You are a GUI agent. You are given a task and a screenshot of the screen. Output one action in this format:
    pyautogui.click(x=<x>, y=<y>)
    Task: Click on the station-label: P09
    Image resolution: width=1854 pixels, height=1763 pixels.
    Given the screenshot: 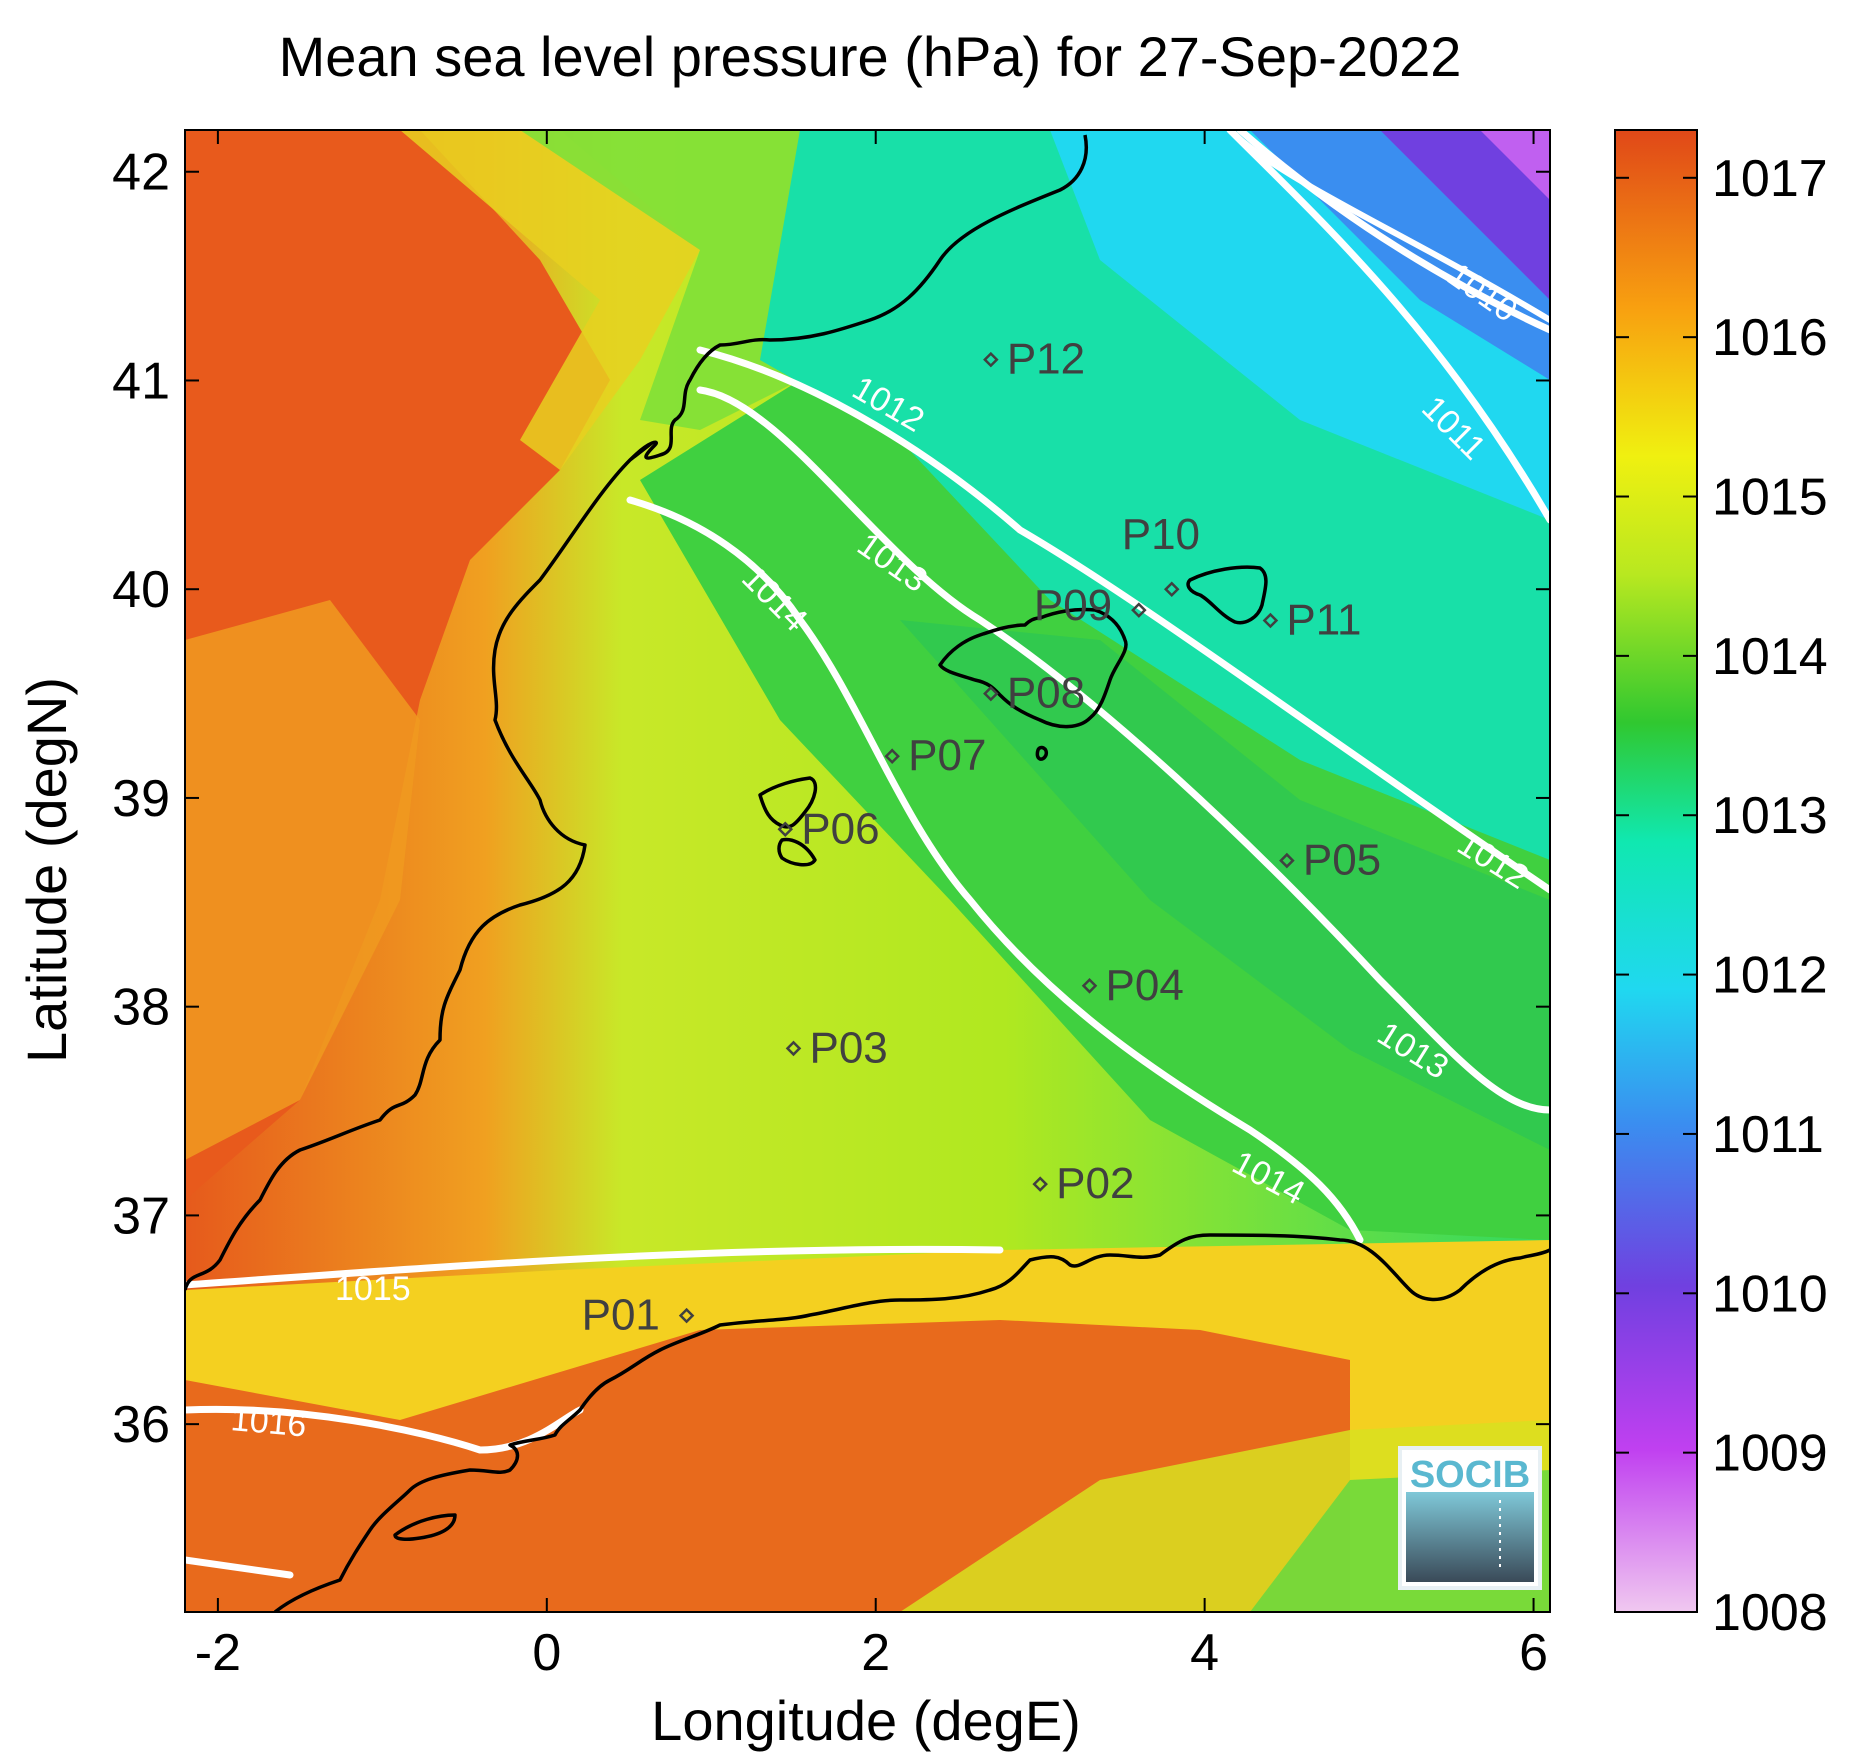 What is the action you would take?
    pyautogui.click(x=1073, y=605)
    